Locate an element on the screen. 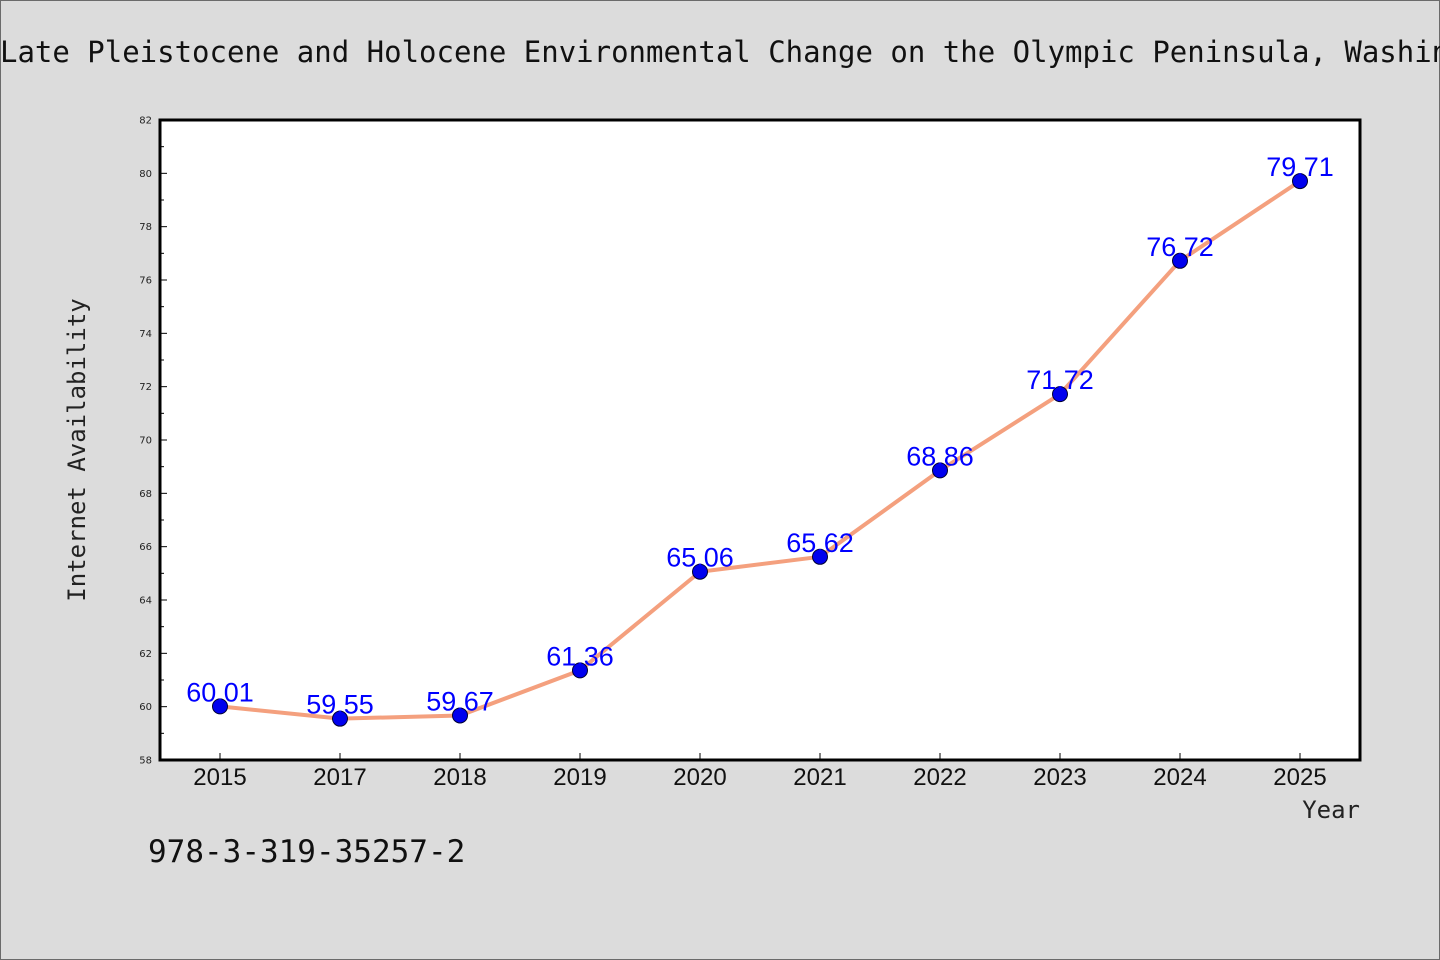  y-tick-label: 60 is located at coordinates (145, 707).